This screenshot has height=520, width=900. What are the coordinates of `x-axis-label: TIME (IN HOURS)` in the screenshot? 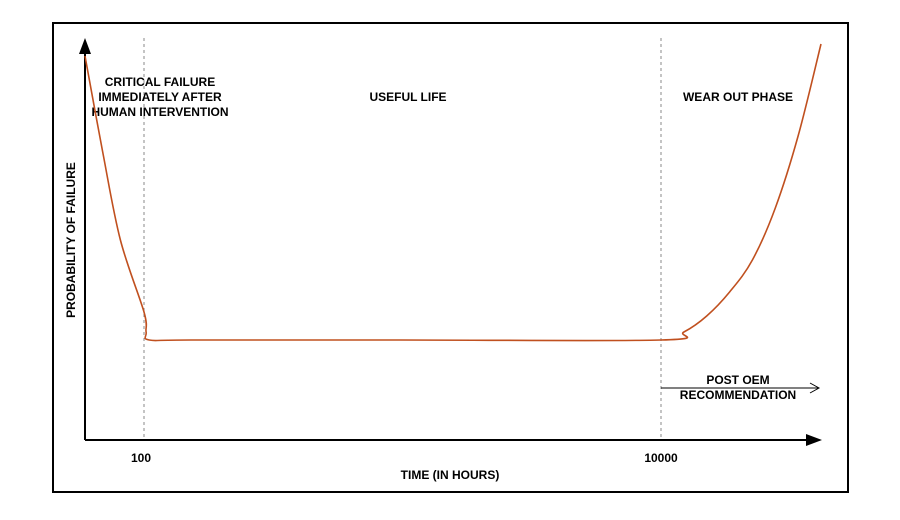 It's located at (450, 475).